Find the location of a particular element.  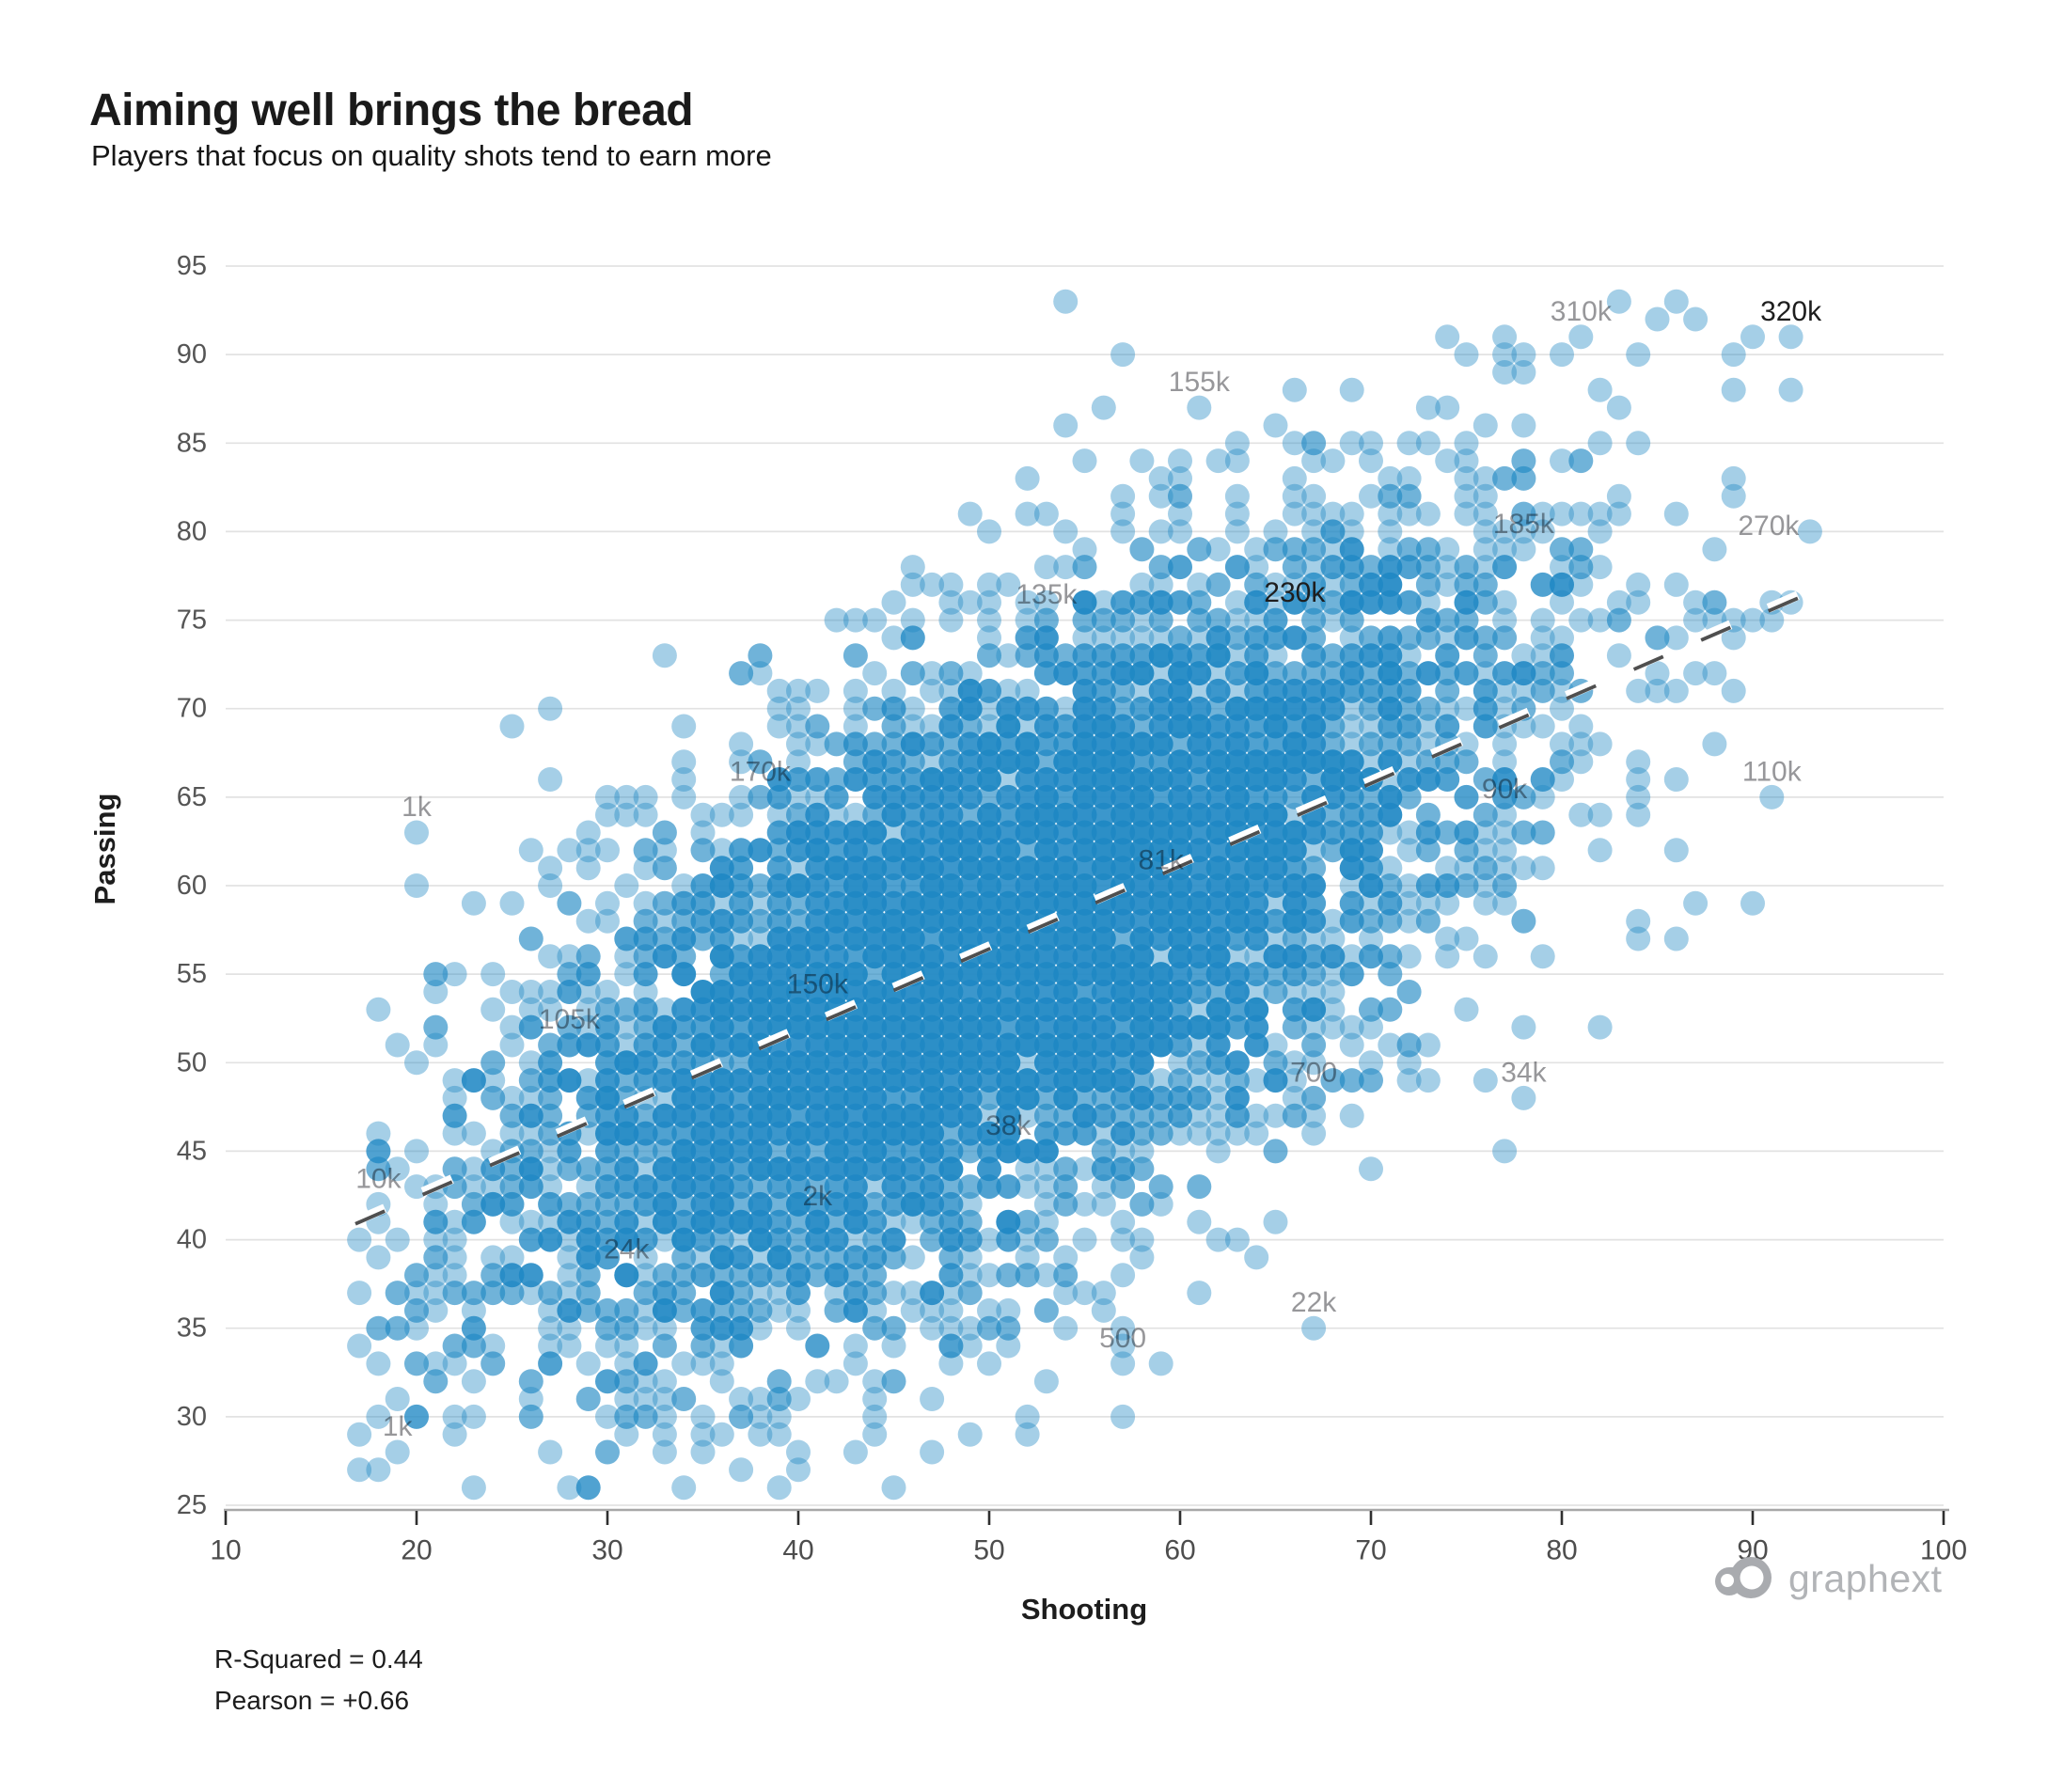

svg-text: 55 is located at coordinates (192, 974).